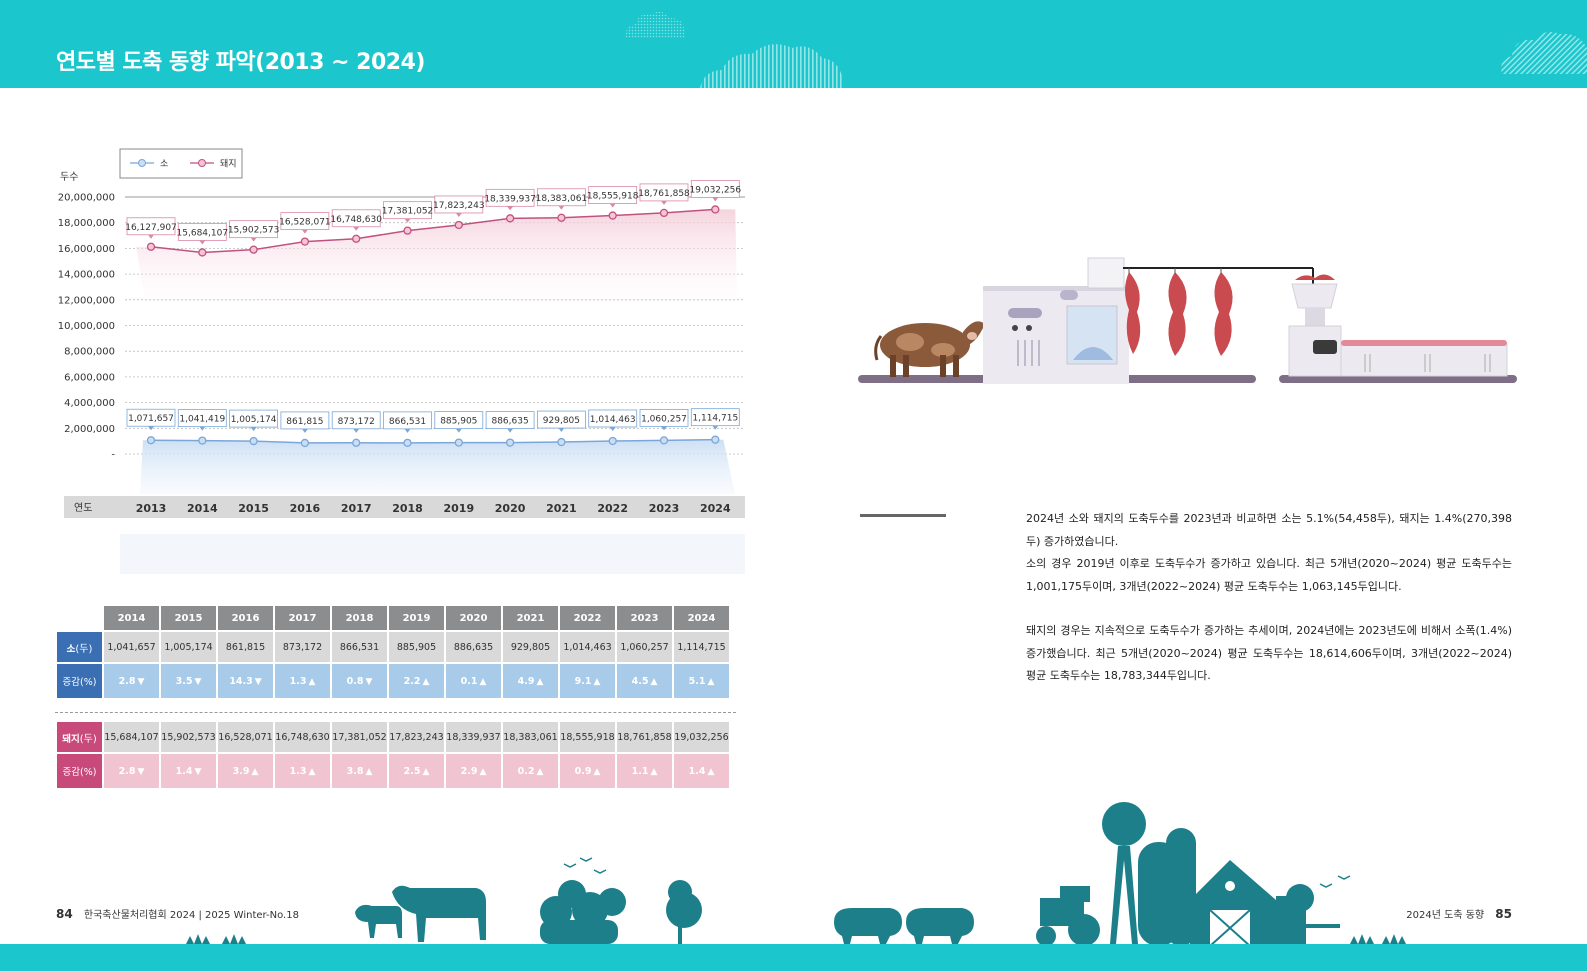 The height and width of the screenshot is (971, 1587). What do you see at coordinates (356, 422) in the screenshot?
I see `cow-series-data-label: 873,172` at bounding box center [356, 422].